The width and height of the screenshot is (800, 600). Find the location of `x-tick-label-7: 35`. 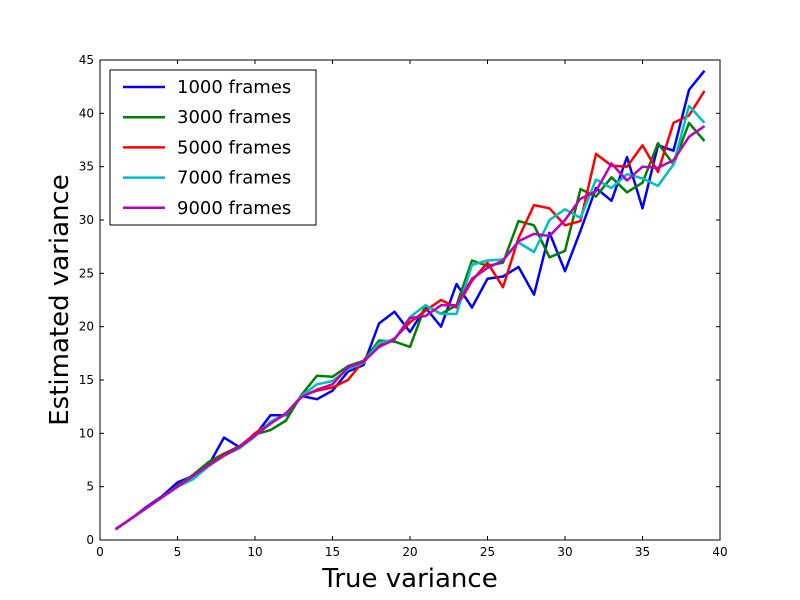

x-tick-label-7: 35 is located at coordinates (642, 552).